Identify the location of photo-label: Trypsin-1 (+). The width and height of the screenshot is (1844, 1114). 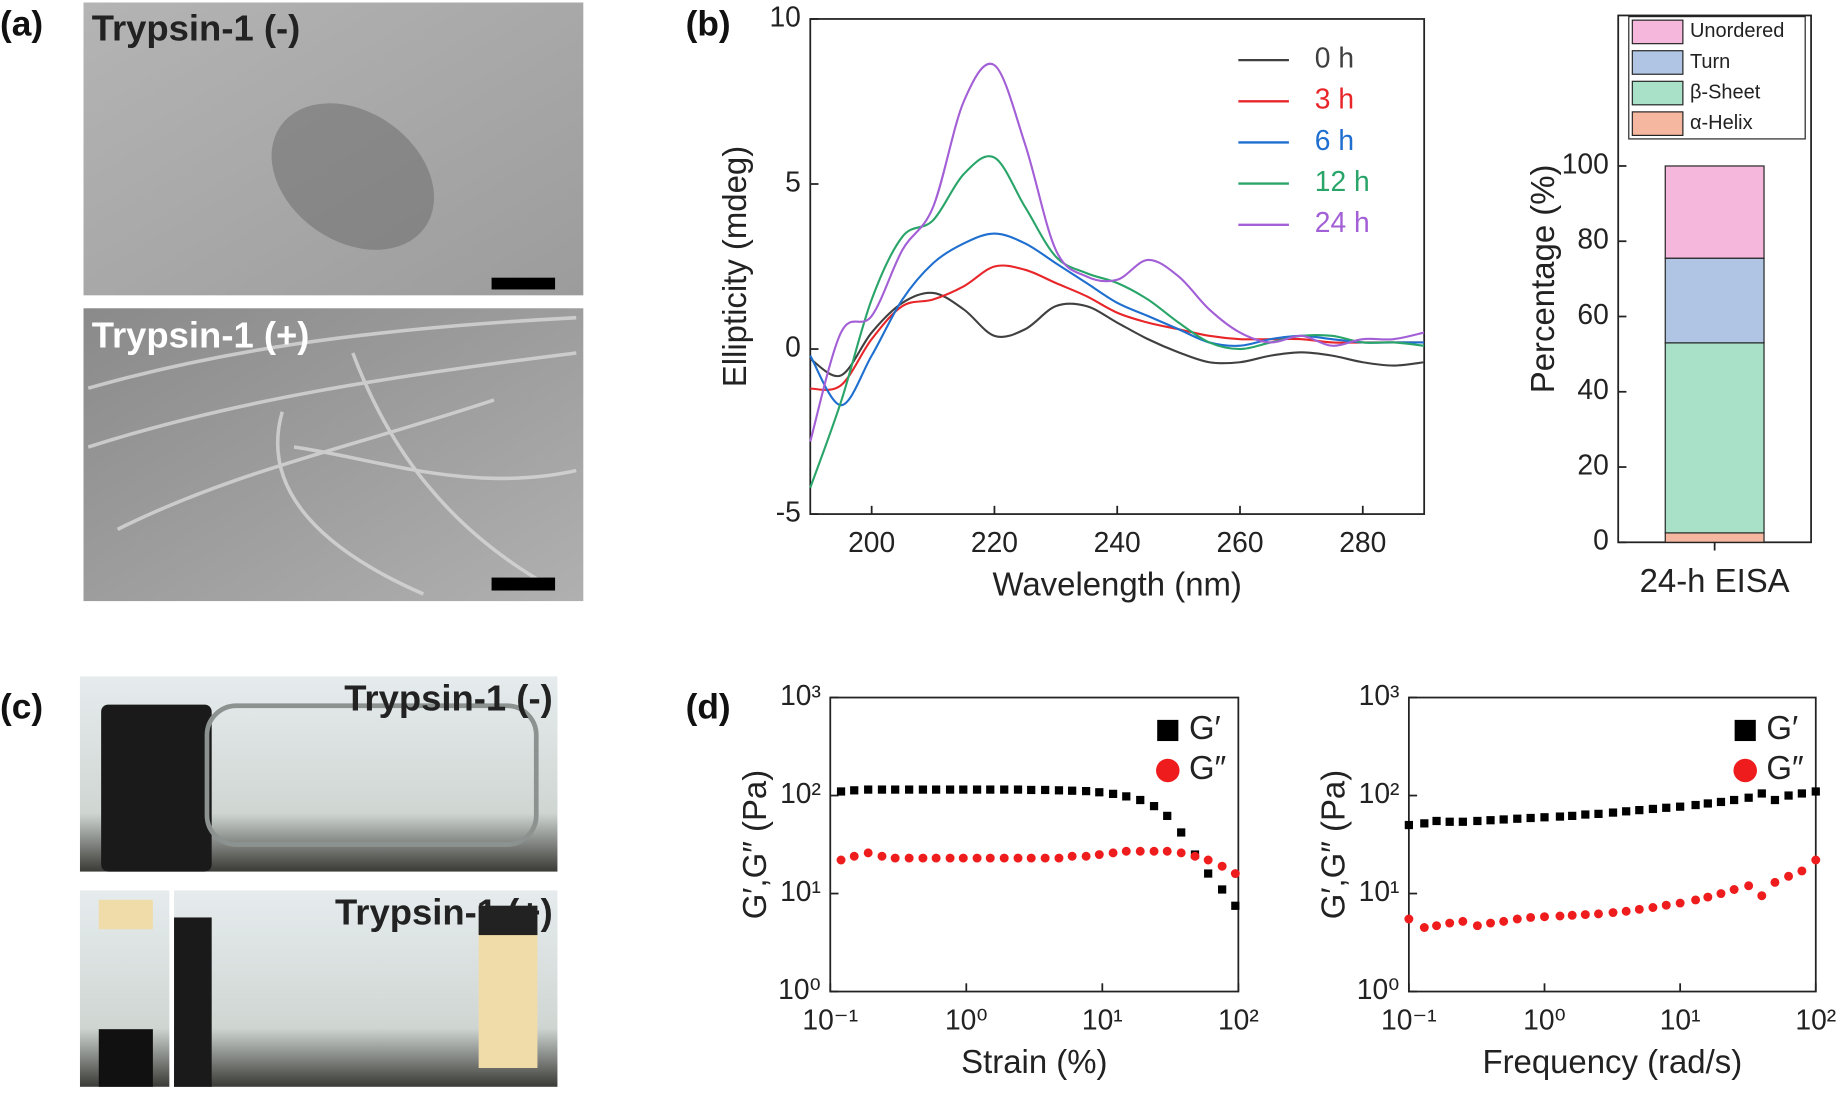
(444, 912).